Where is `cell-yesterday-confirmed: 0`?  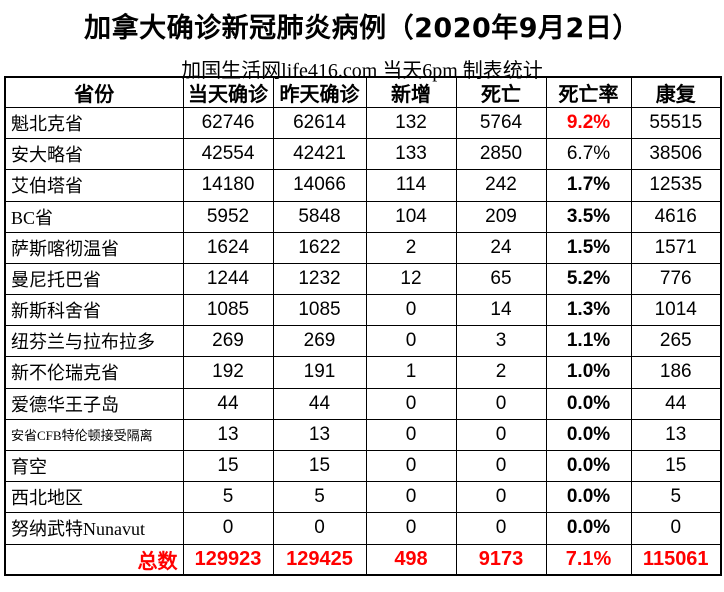
cell-yesterday-confirmed: 0 is located at coordinates (319, 528).